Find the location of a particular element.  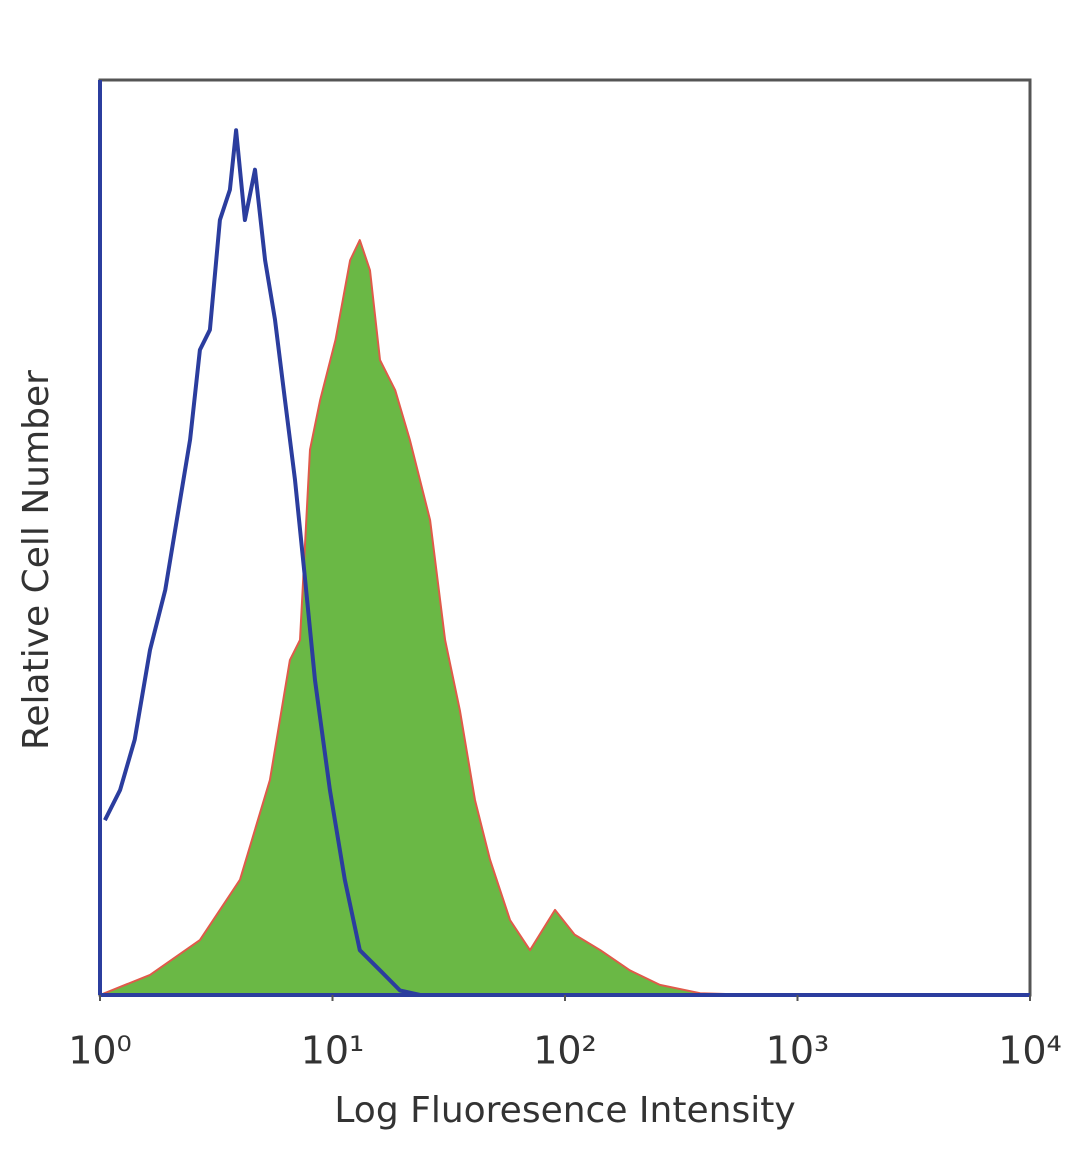

x-axis-label: Log Fluoresence Intensity is located at coordinates (564, 1110).